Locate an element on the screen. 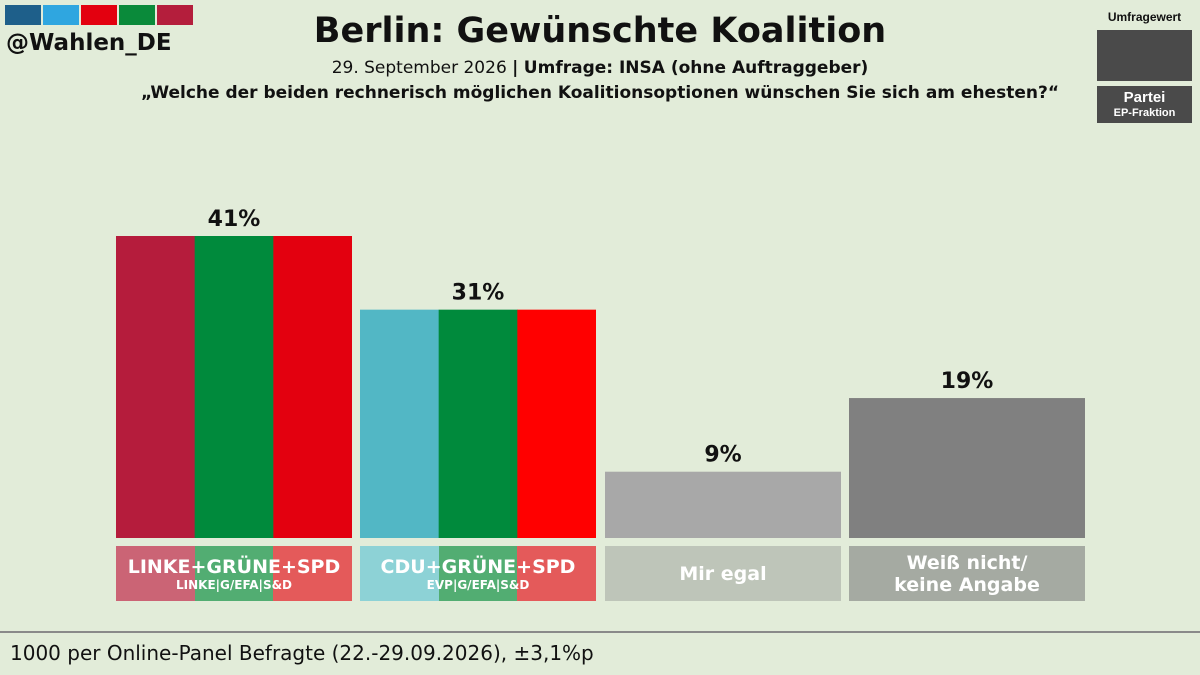 Image resolution: width=1200 pixels, height=675 pixels. legend-value-label: Umfragewert is located at coordinates (1144, 17).